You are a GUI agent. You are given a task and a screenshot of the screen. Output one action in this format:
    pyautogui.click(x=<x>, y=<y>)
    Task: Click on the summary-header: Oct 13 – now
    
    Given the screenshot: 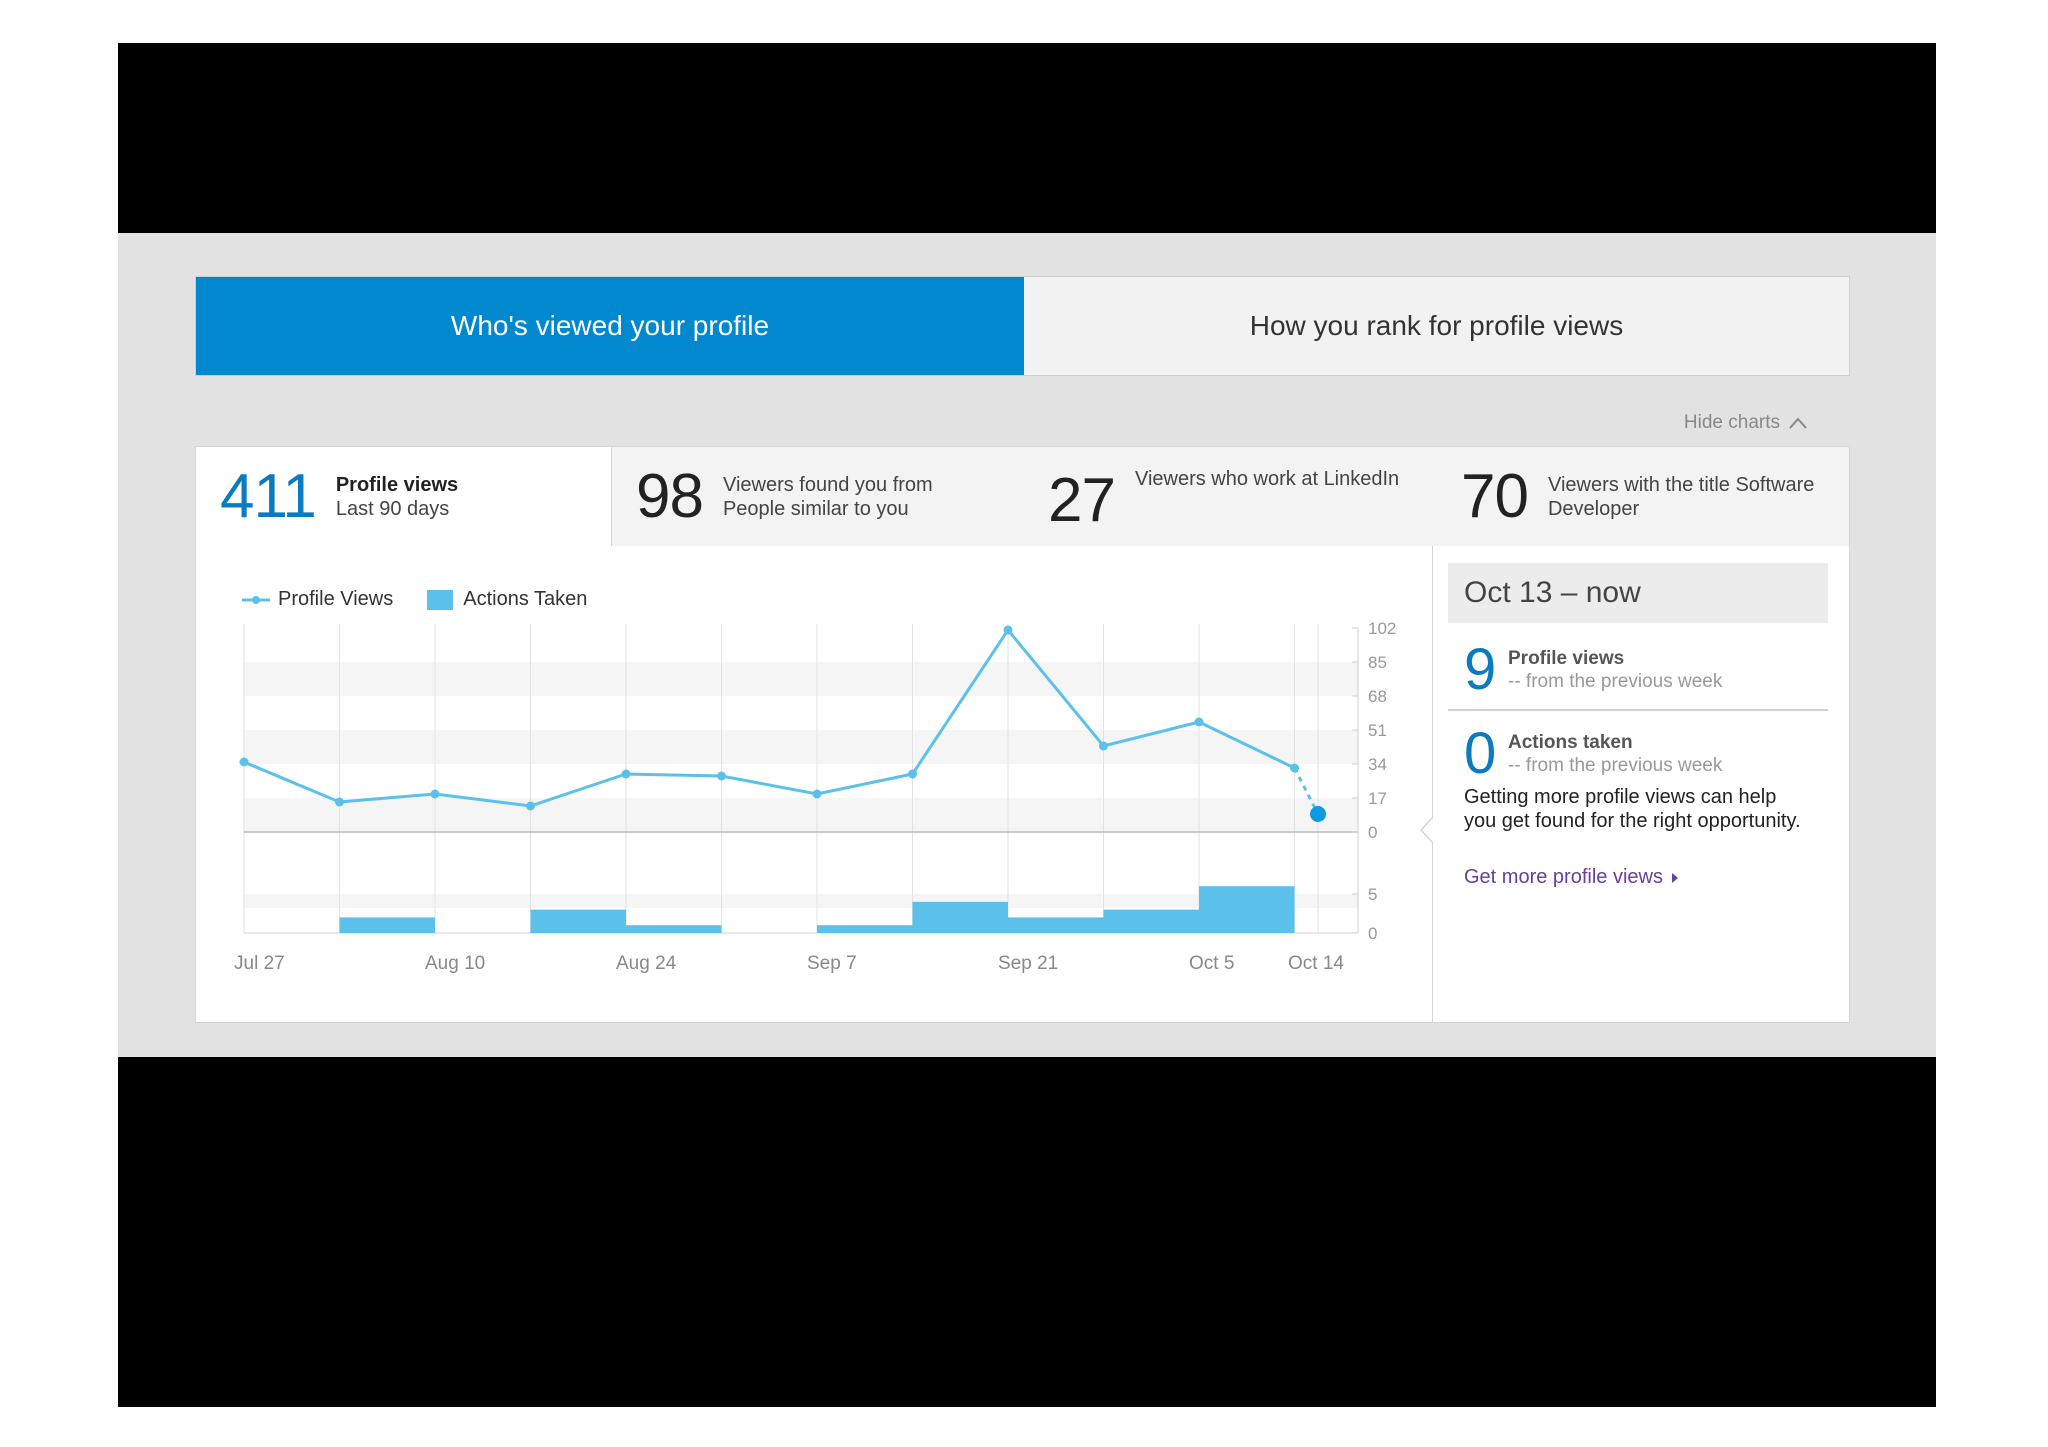 What is the action you would take?
    pyautogui.click(x=1638, y=593)
    